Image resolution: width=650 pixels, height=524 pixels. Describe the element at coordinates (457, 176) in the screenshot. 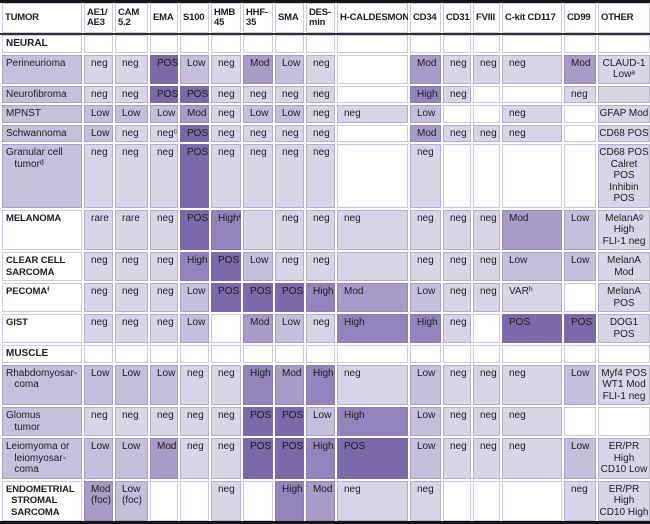

I see `cell-granular-cell-tumor-cd31` at that location.